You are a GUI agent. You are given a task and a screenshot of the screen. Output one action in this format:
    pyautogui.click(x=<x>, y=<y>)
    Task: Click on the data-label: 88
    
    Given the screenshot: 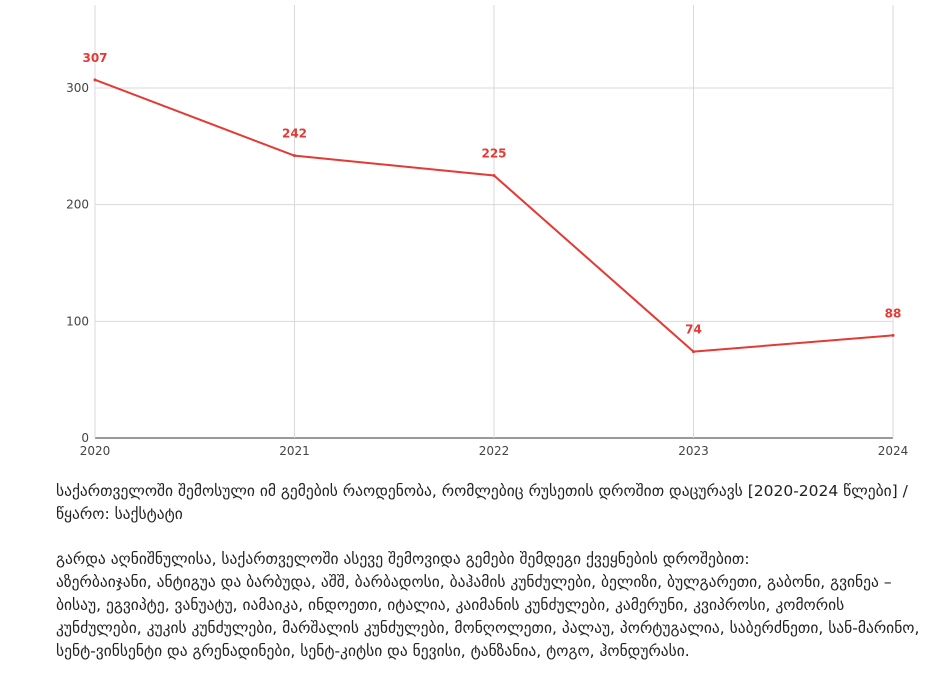 What is the action you would take?
    pyautogui.click(x=893, y=313)
    